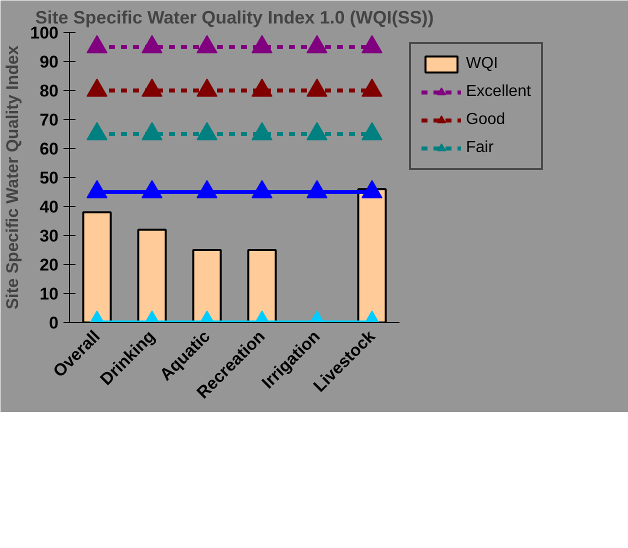  I want to click on legend-label: WQI, so click(482, 64).